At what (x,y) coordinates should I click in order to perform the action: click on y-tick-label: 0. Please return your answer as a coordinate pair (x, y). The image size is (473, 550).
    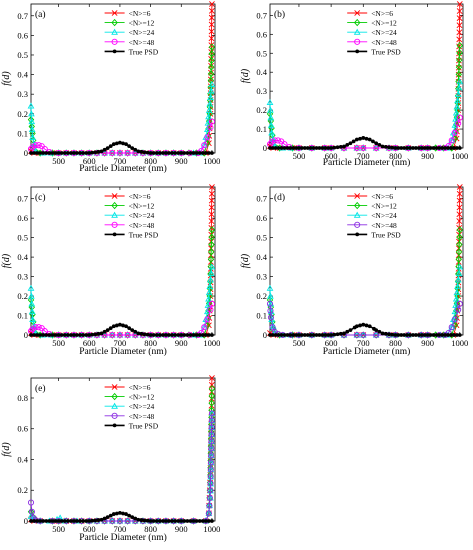
    Looking at the image, I should click on (26, 335).